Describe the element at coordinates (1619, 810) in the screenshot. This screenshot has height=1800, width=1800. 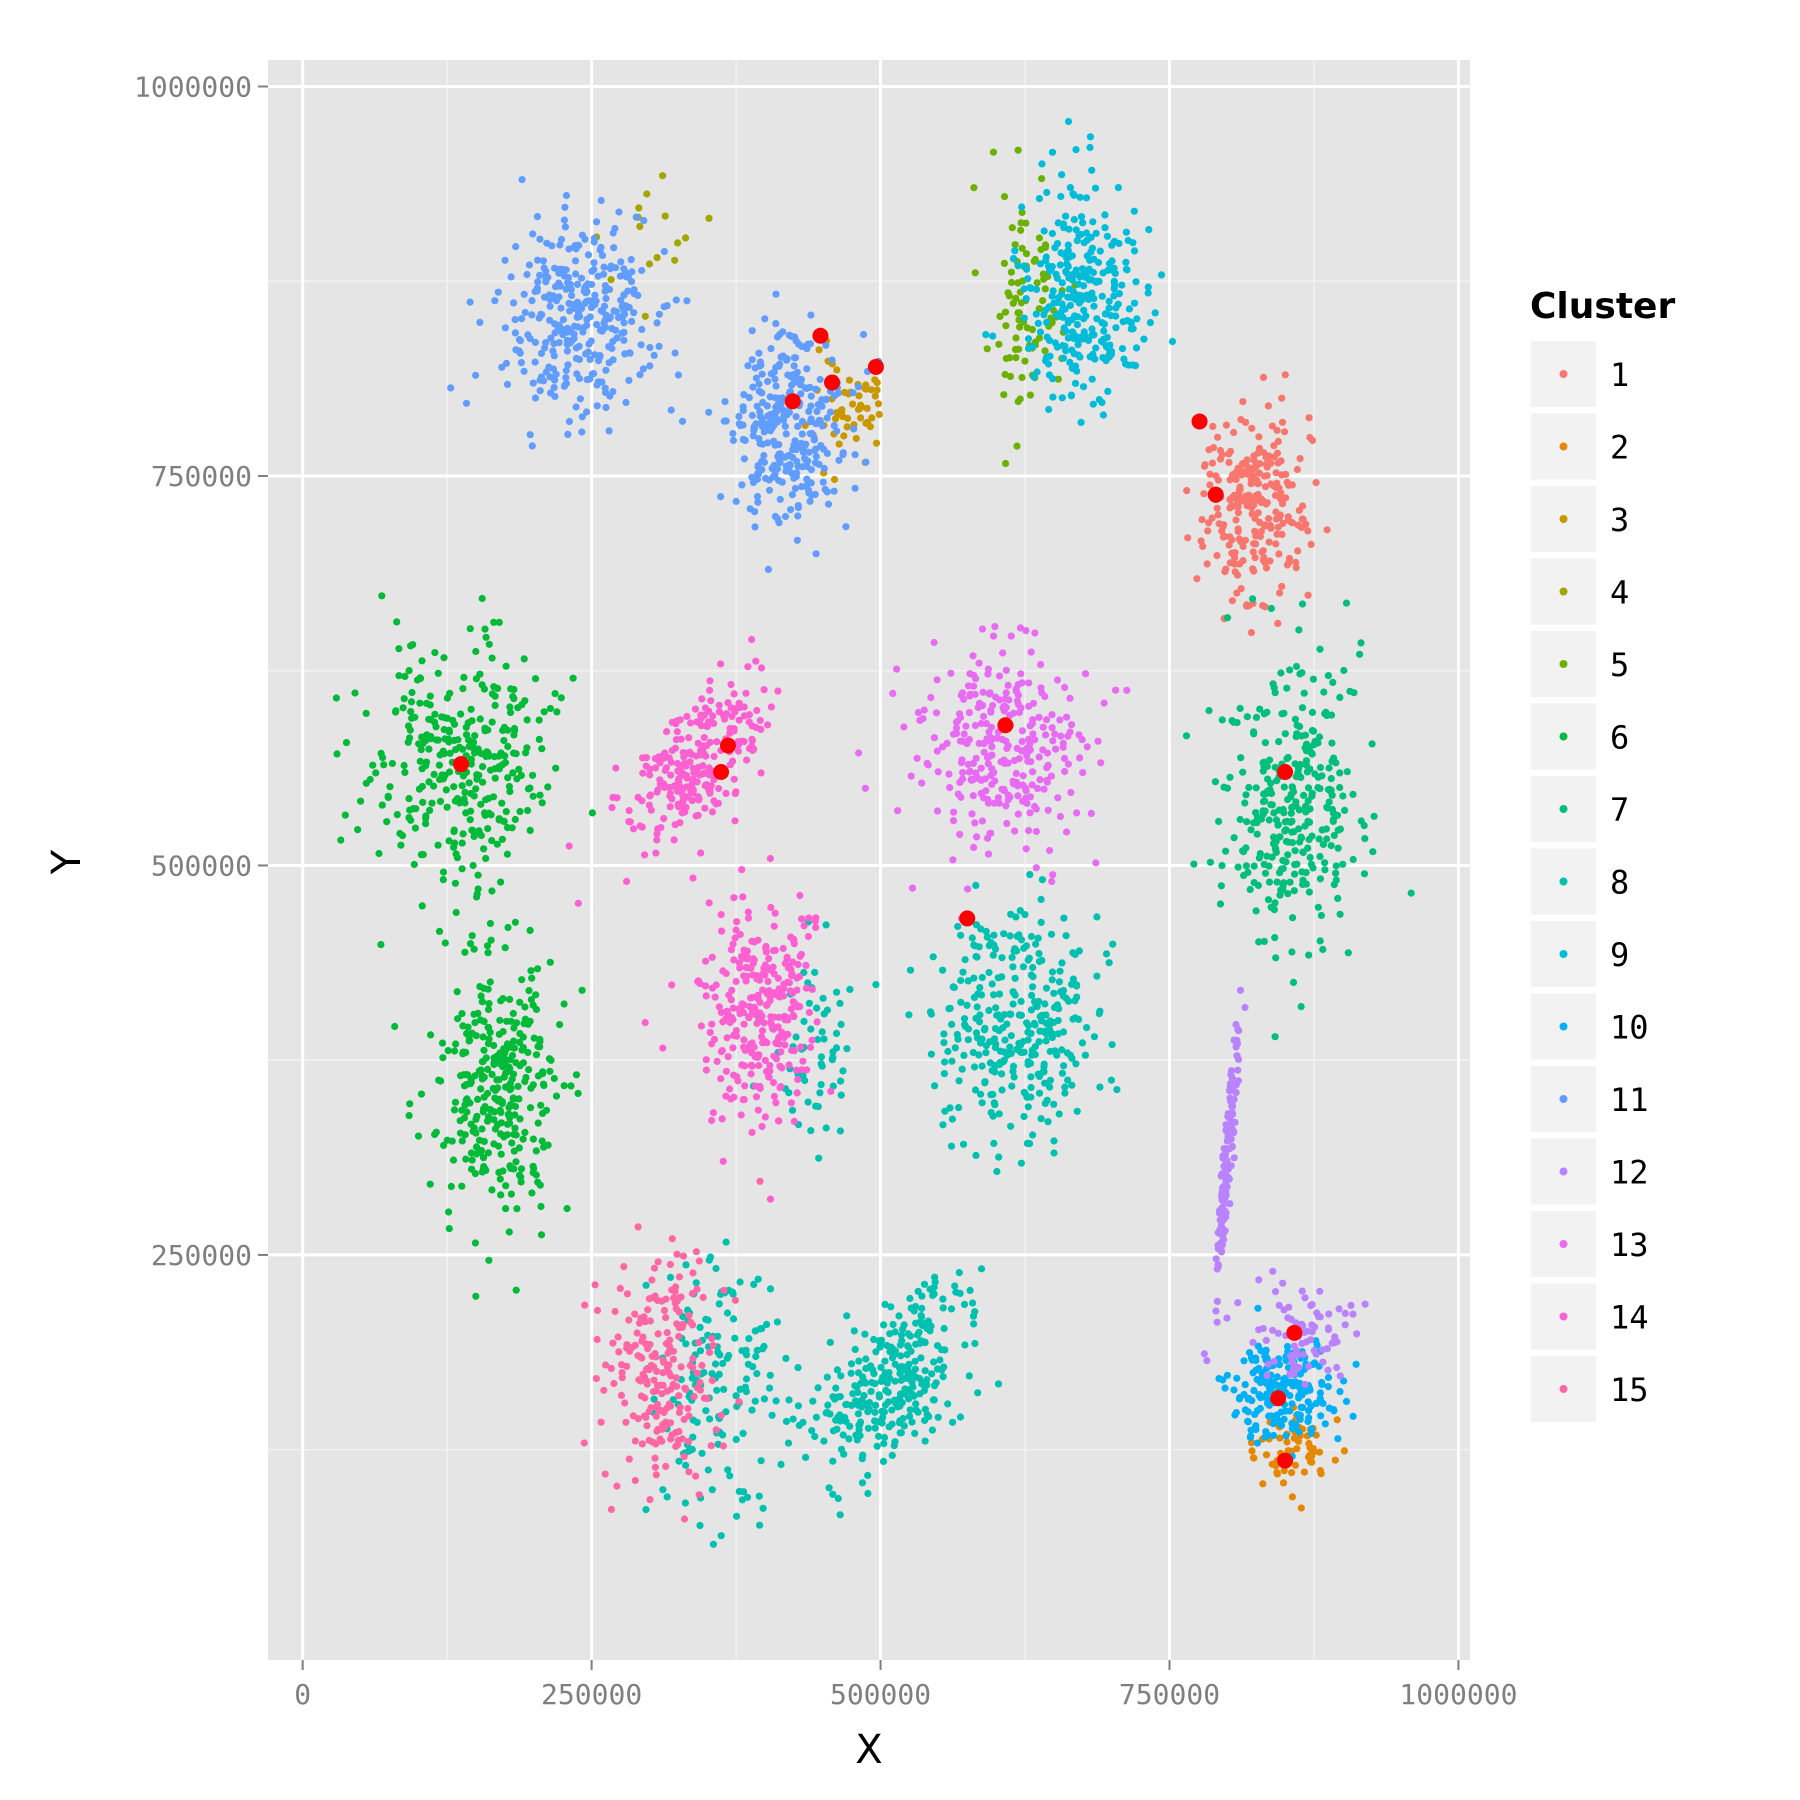
I see `legend-label: 7` at that location.